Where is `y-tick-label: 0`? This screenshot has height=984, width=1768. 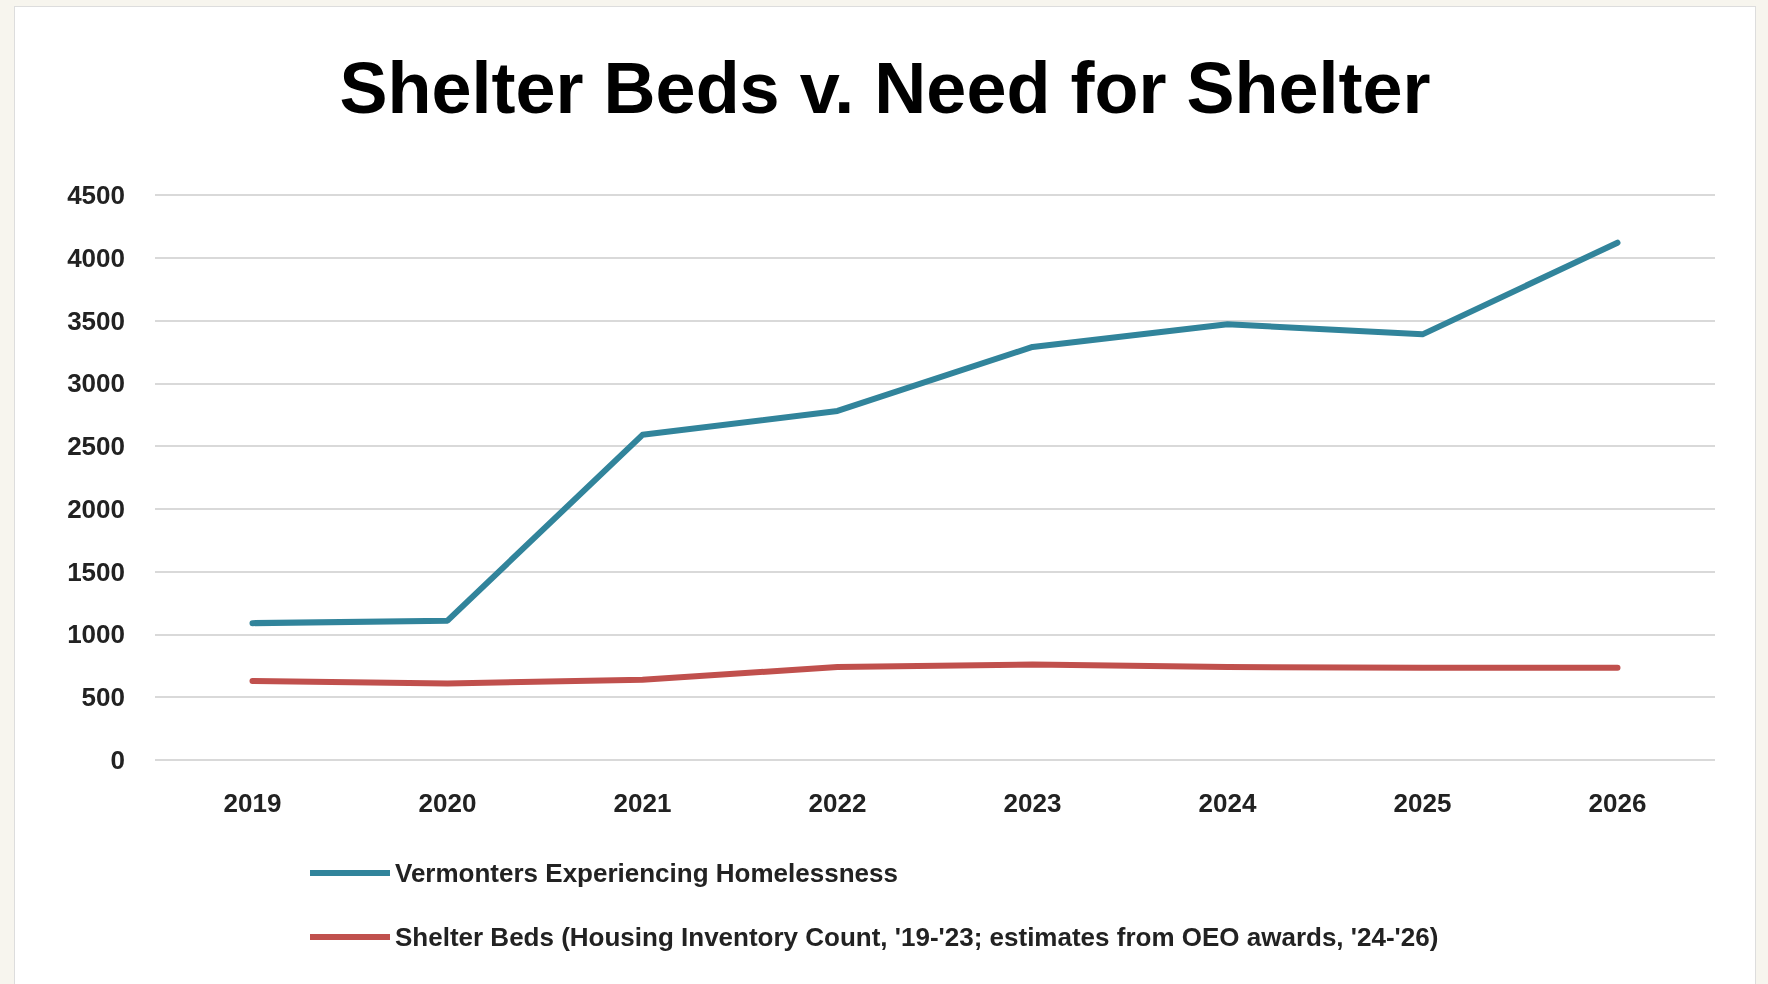 y-tick-label: 0 is located at coordinates (117, 760).